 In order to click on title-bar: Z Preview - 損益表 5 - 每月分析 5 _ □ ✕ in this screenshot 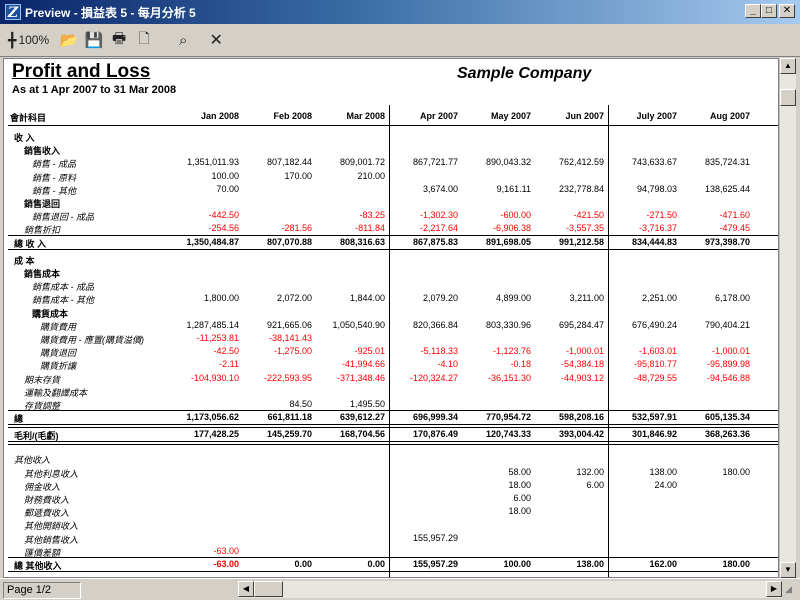, I will do `click(400, 12)`.